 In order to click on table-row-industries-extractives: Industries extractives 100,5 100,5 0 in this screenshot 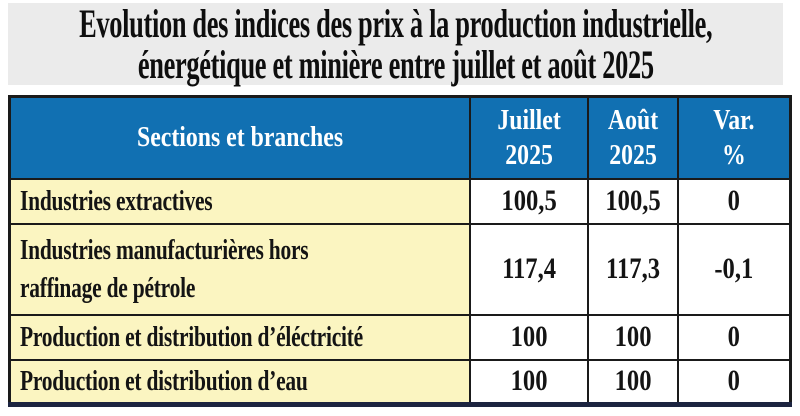, I will do `click(400, 201)`.